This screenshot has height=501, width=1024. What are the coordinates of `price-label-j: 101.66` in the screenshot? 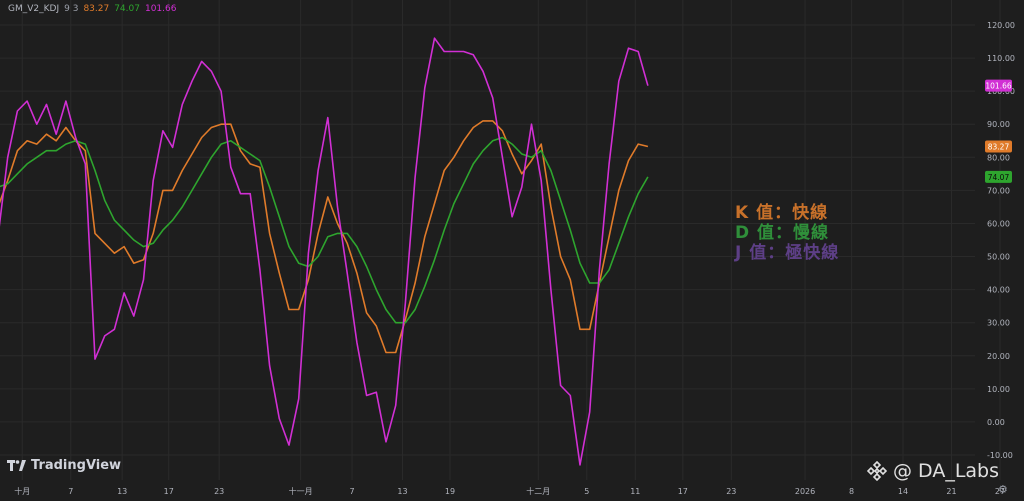 It's located at (998, 85).